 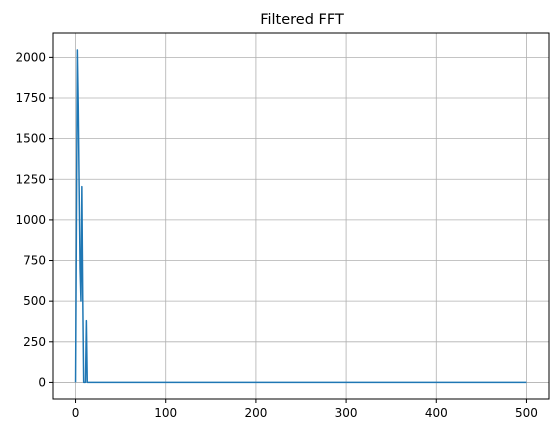 What do you see at coordinates (30, 98) in the screenshot?
I see `y-tick-label: 1750` at bounding box center [30, 98].